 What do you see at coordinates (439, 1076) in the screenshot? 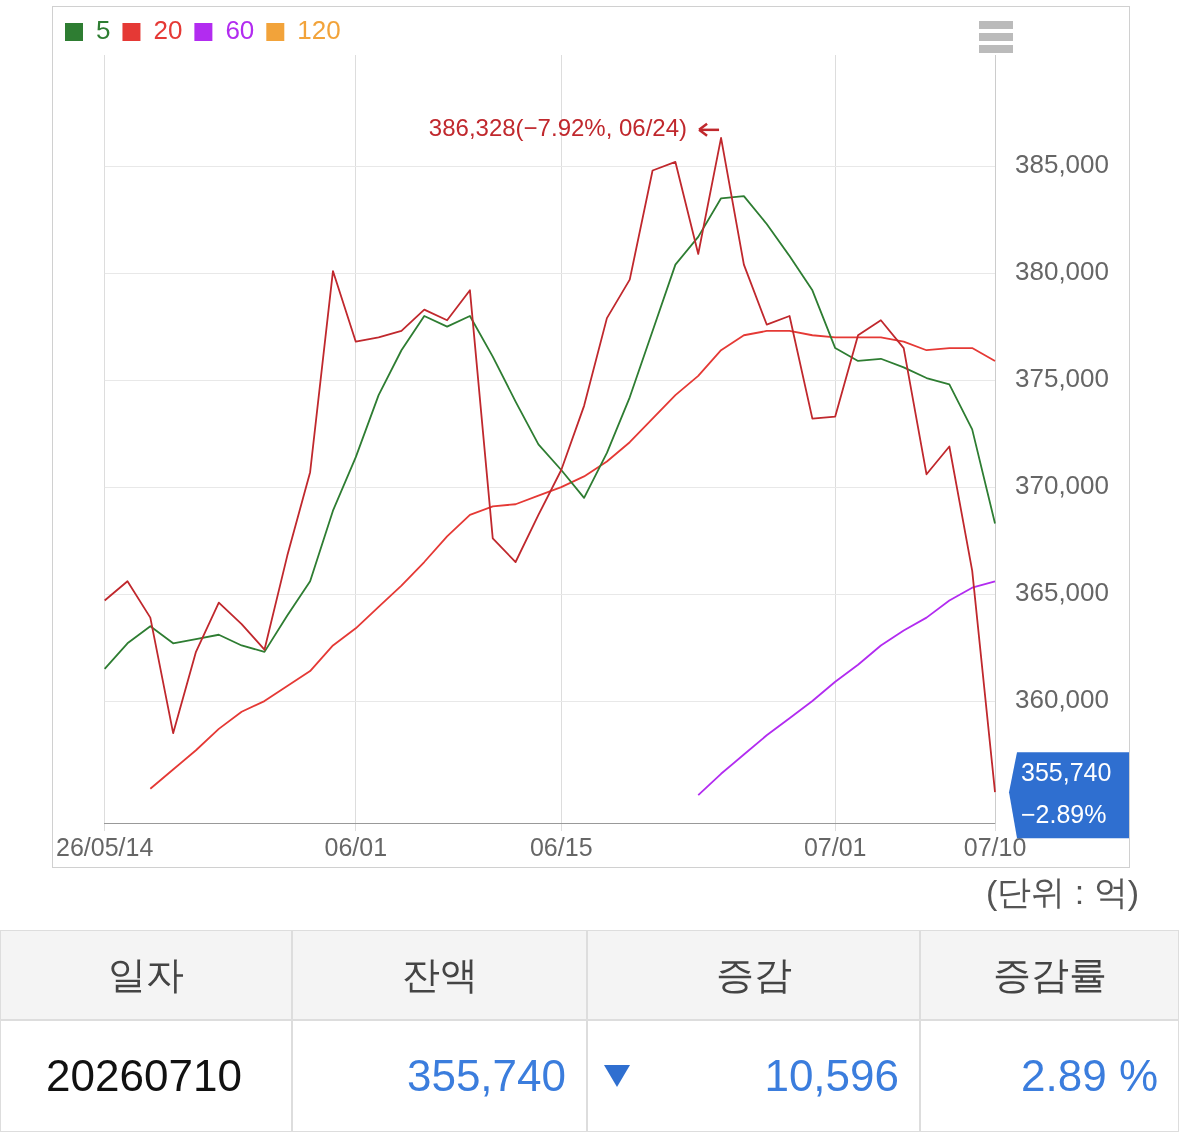
I see `text: 355,740` at bounding box center [439, 1076].